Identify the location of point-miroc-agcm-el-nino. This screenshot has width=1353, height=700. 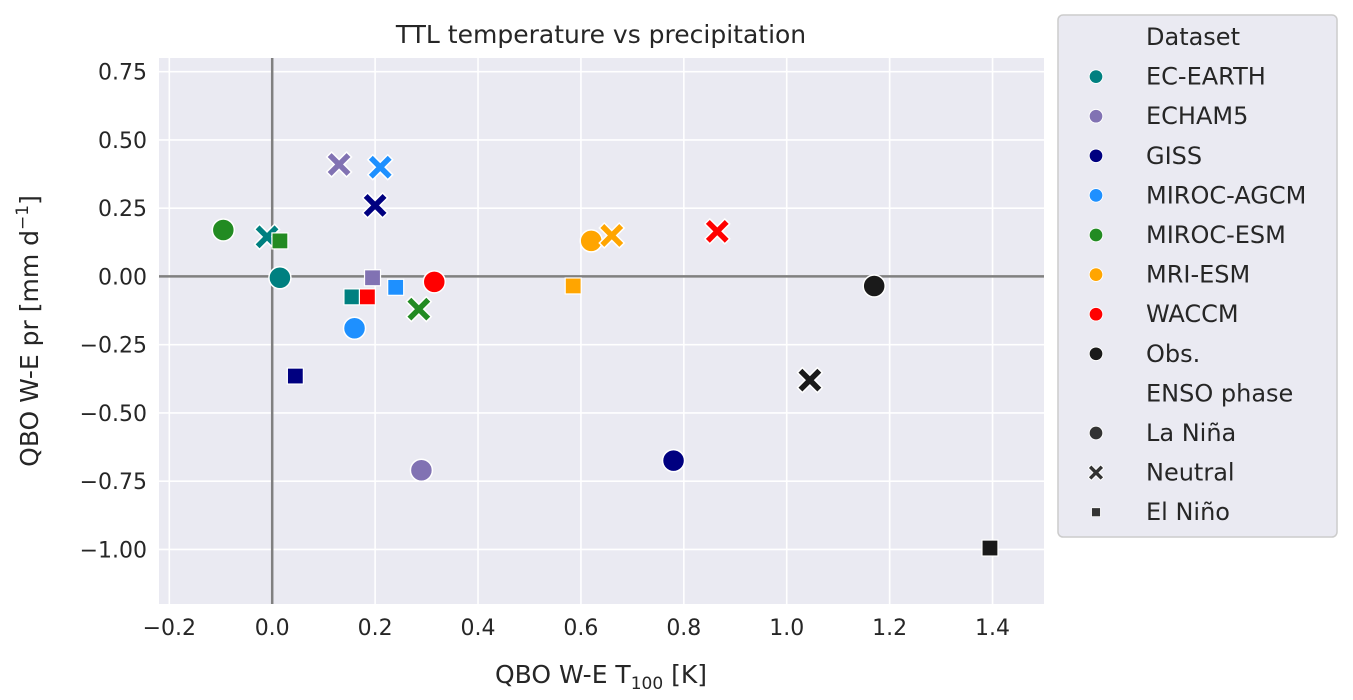
(396, 287).